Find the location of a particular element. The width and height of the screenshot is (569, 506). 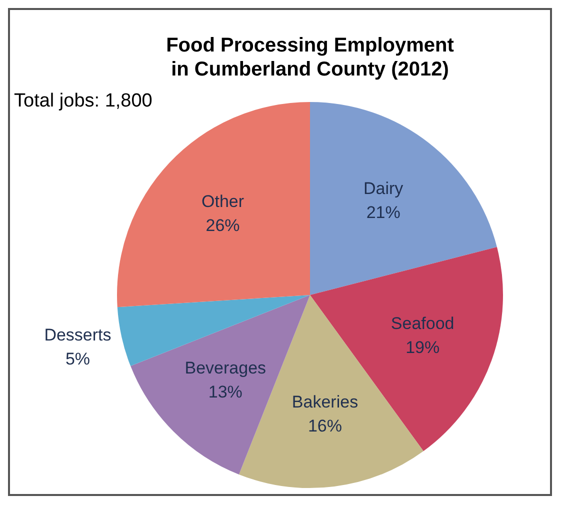

text: in Cumberland County (2012) is located at coordinates (310, 69).